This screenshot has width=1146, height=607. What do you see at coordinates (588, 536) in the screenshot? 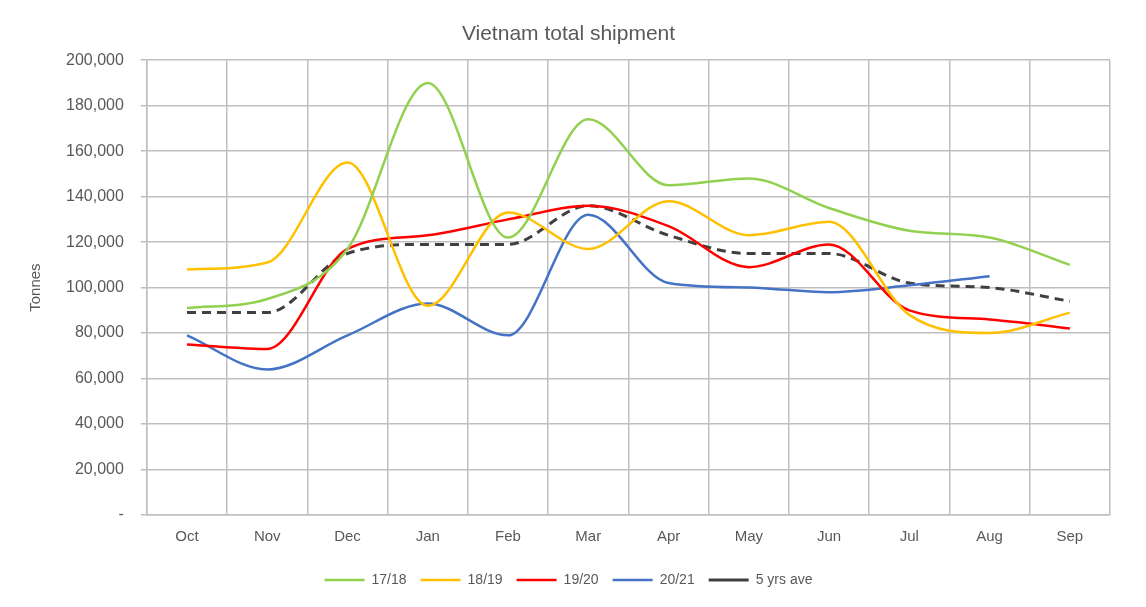
I see `x-tick-label: Mar` at bounding box center [588, 536].